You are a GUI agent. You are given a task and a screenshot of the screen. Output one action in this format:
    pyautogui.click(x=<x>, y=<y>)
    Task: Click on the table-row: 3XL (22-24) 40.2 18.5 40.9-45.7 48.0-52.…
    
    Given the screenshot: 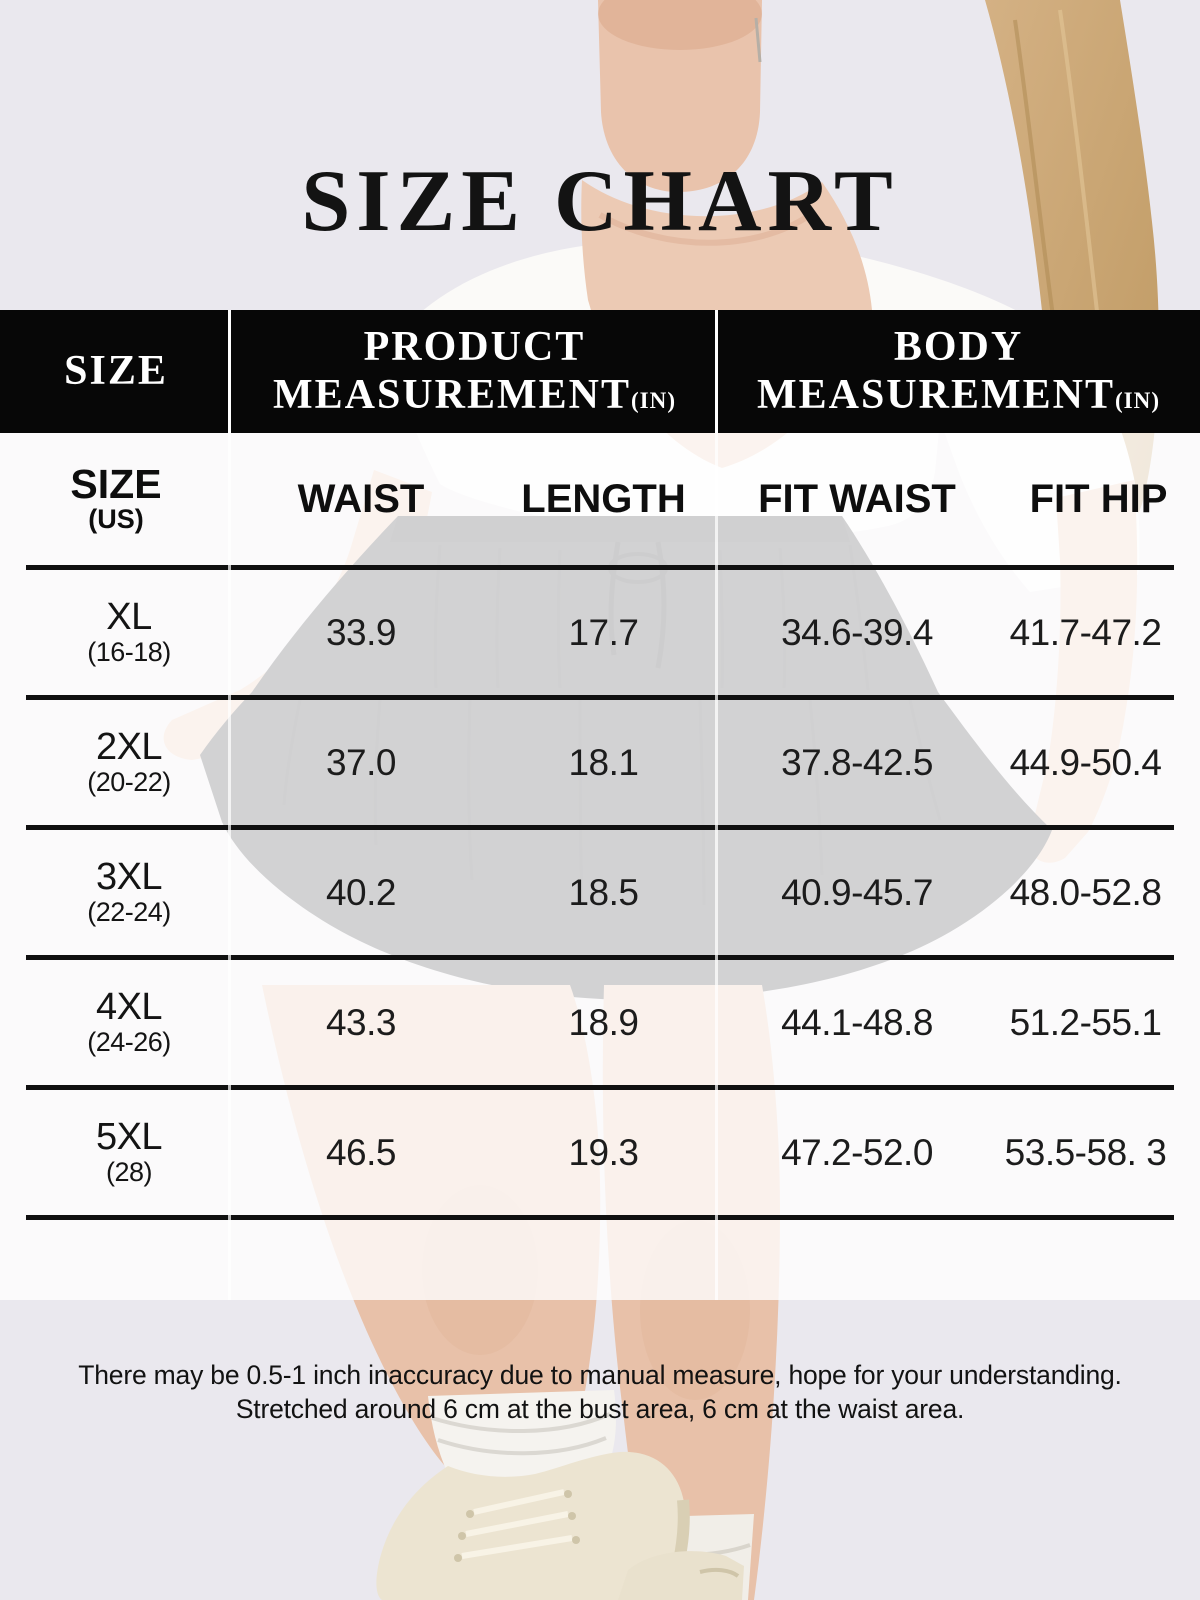 What is the action you would take?
    pyautogui.click(x=600, y=895)
    